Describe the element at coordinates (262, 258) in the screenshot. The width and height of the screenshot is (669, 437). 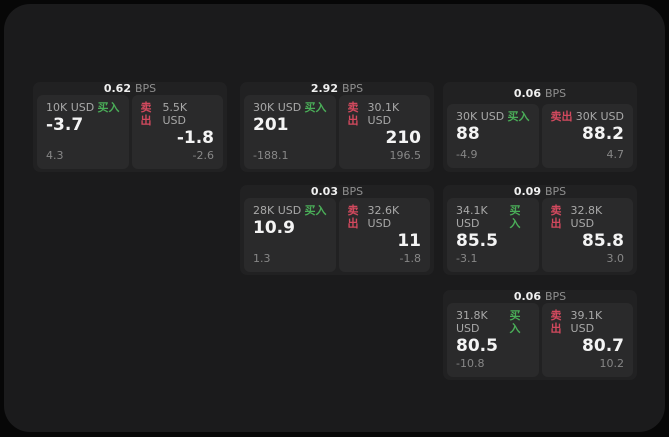
I see `buy-delta-value: 1.3` at that location.